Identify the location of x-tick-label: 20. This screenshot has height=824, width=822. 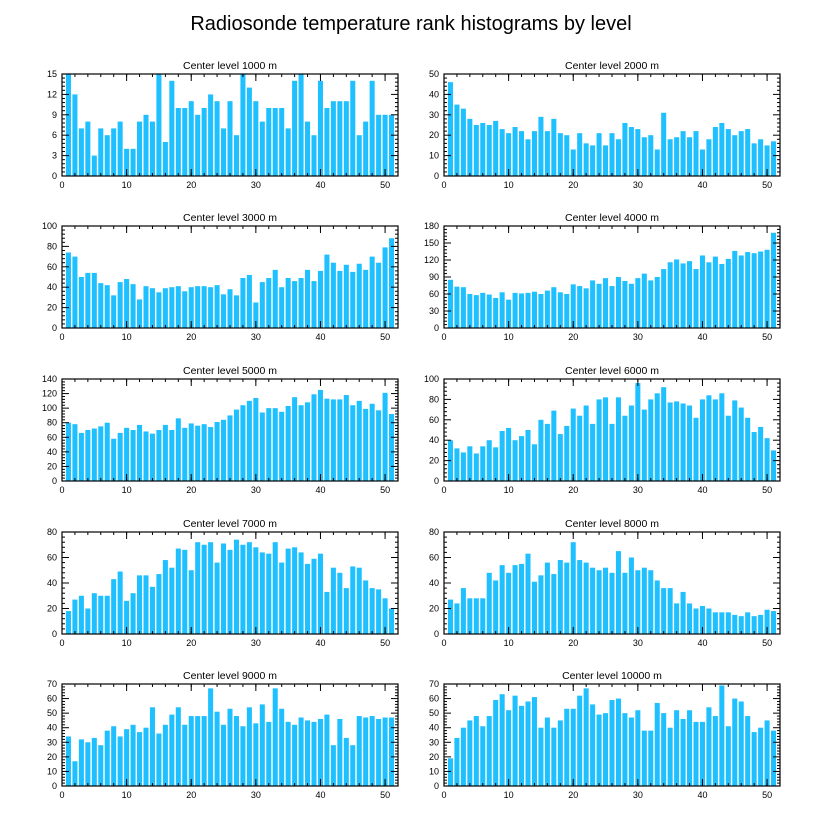
(191, 337).